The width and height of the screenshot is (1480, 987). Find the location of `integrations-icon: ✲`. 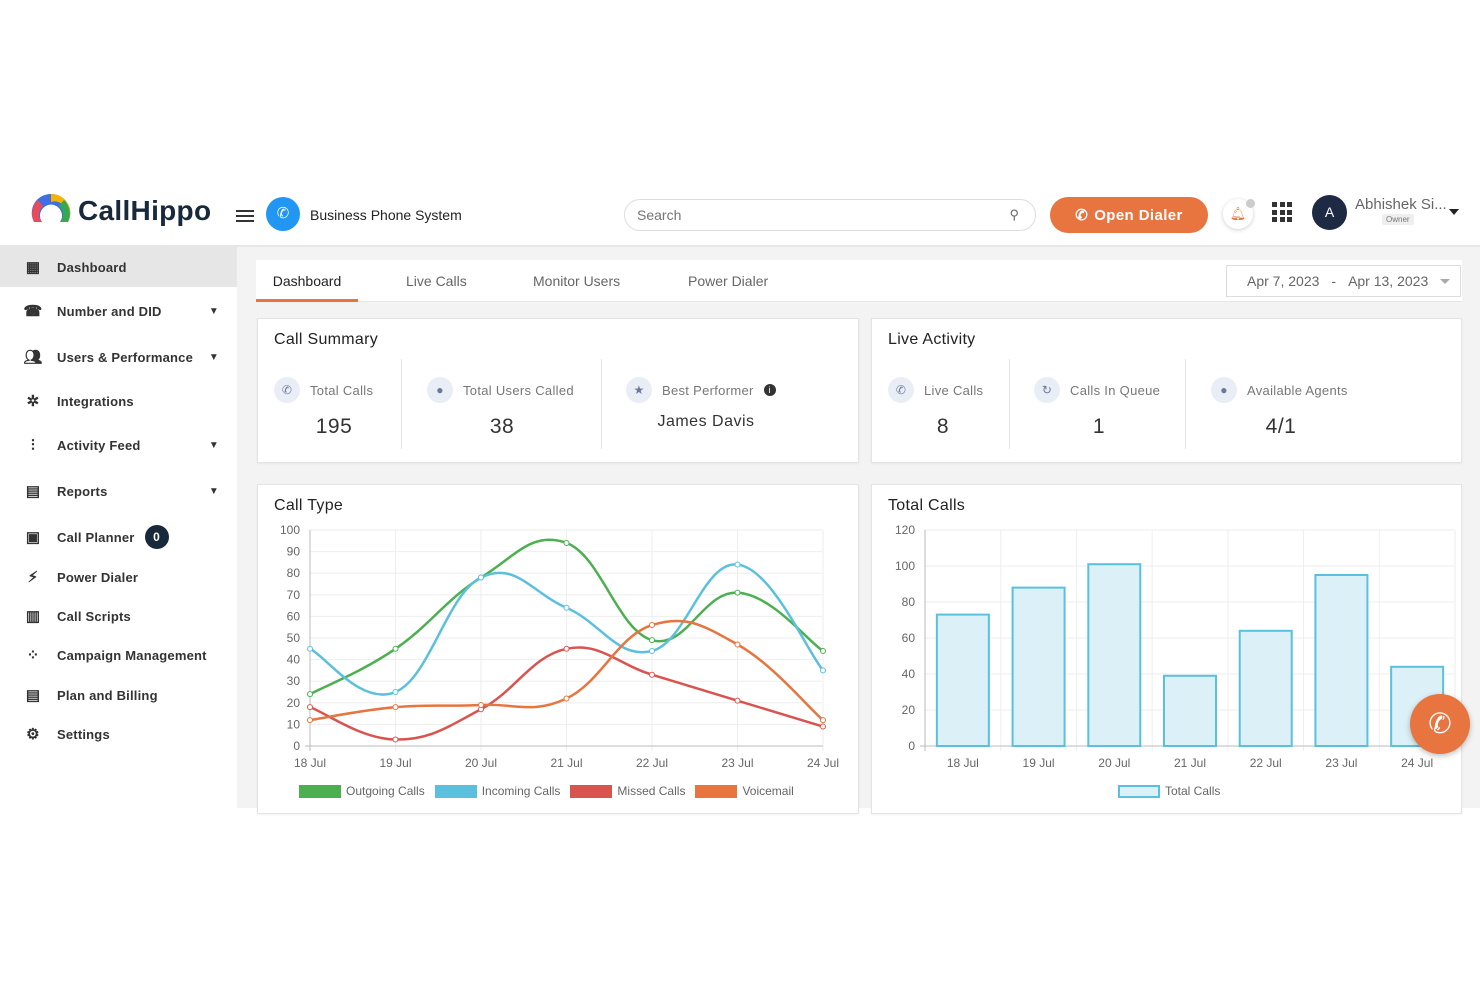

integrations-icon: ✲ is located at coordinates (33, 401).